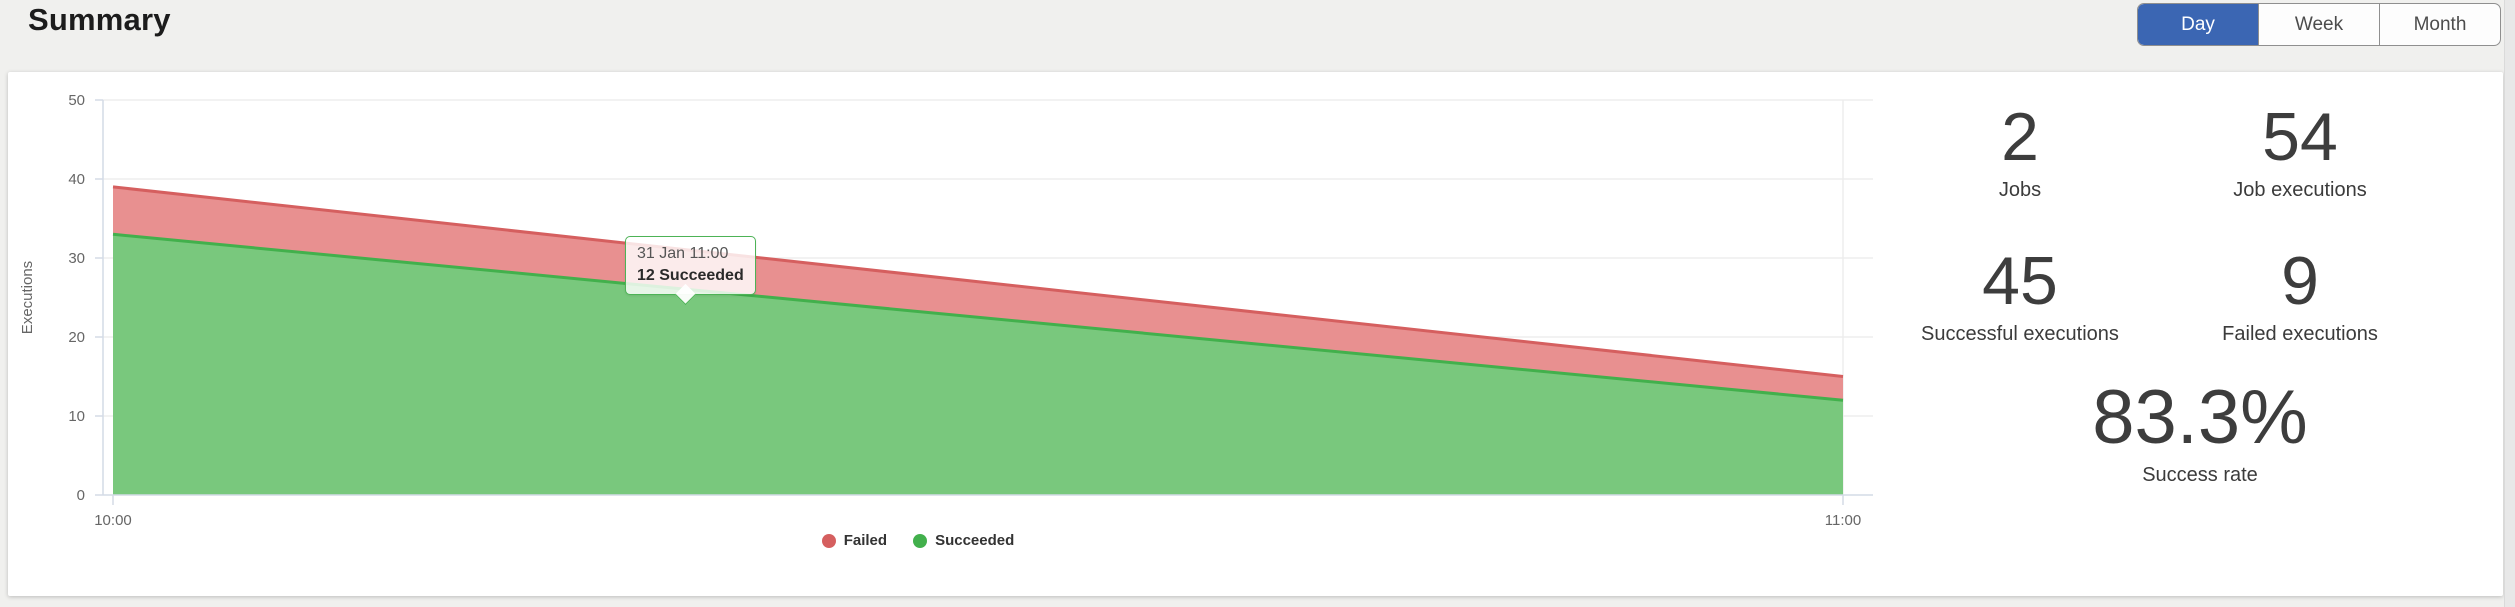  I want to click on tooltip-value: 12 Succeeded, so click(690, 275).